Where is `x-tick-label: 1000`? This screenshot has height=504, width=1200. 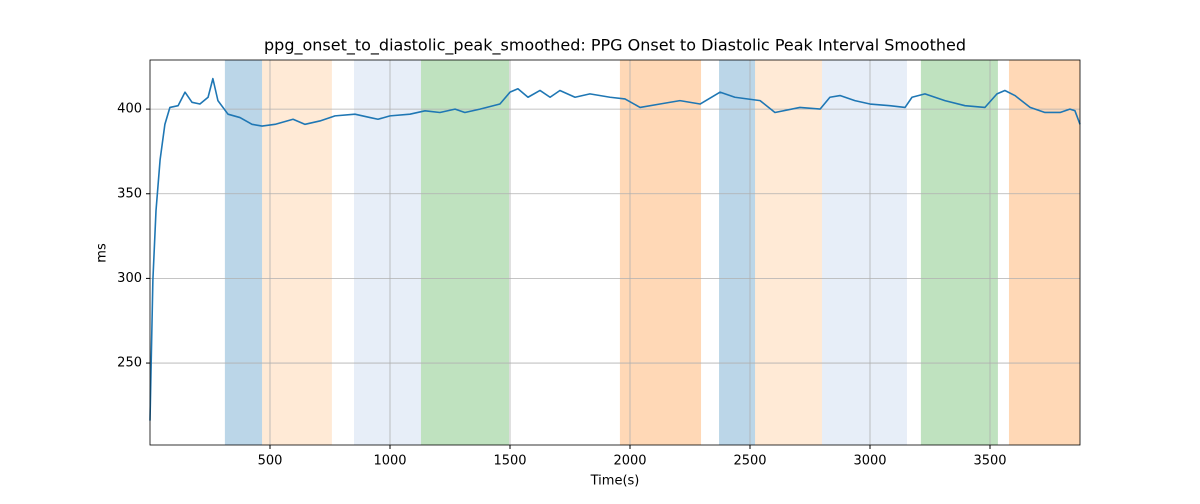 x-tick-label: 1000 is located at coordinates (389, 461).